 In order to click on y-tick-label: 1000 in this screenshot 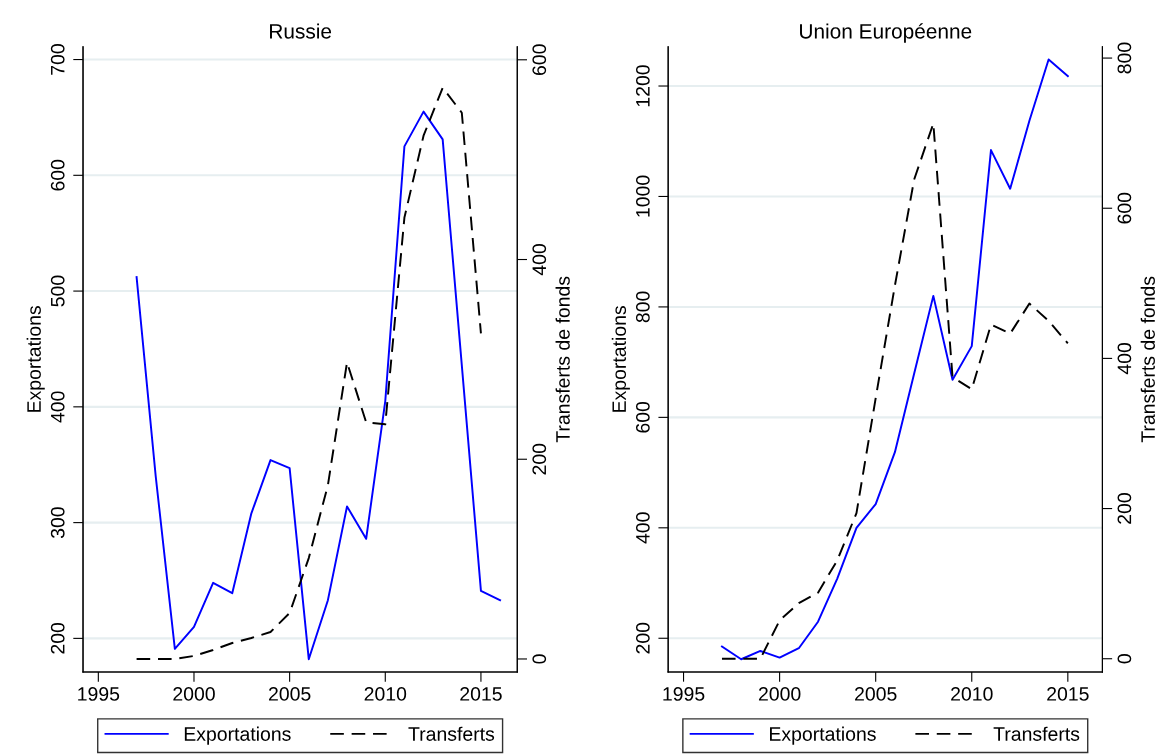, I will do `click(642, 196)`.